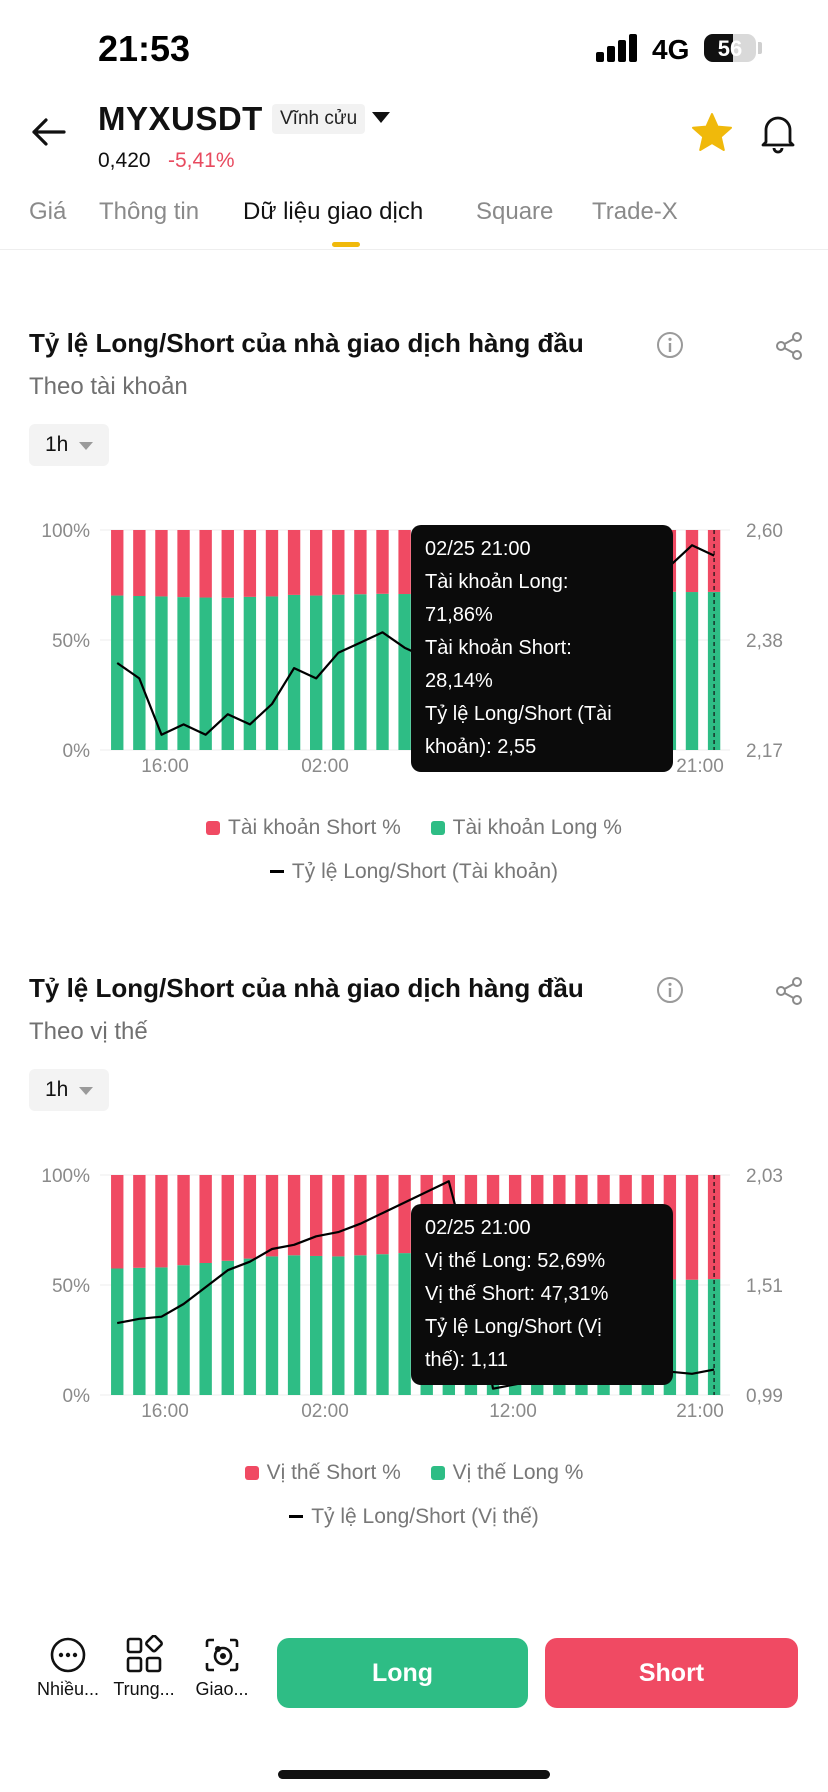  I want to click on chart-legend-ratio-accounts: Tỷ lệ Long/Short (Tài khoản), so click(414, 872).